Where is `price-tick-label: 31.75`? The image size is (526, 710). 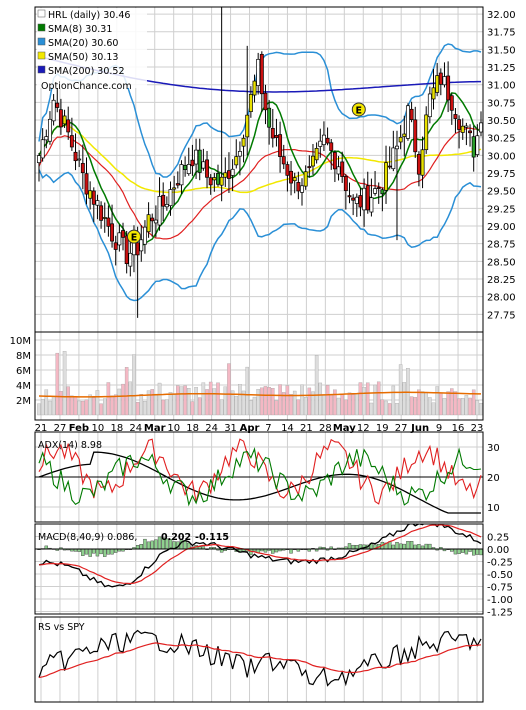
price-tick-label: 31.75 is located at coordinates (501, 33).